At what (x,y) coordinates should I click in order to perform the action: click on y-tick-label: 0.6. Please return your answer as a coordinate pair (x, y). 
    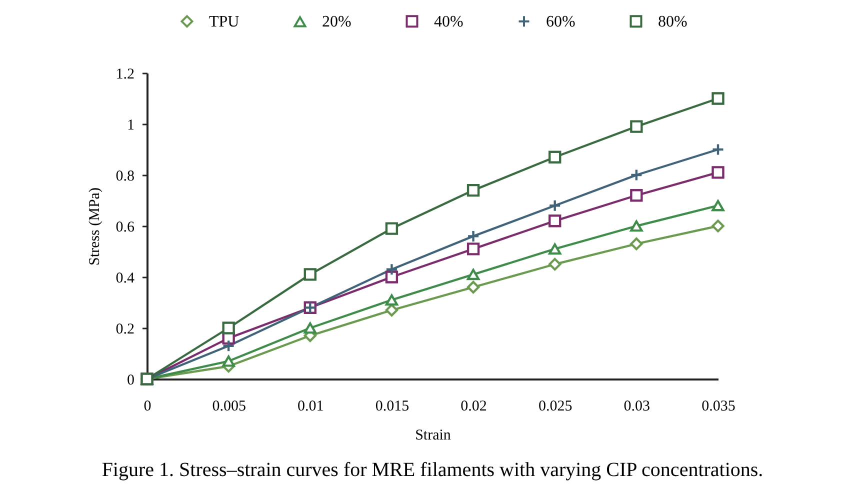
    Looking at the image, I should click on (125, 228).